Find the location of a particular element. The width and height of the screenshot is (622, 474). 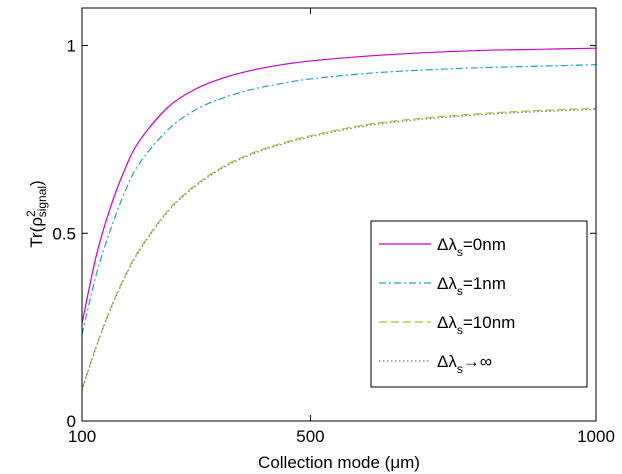

legend-label-1: Δλs=1nm is located at coordinates (471, 286).